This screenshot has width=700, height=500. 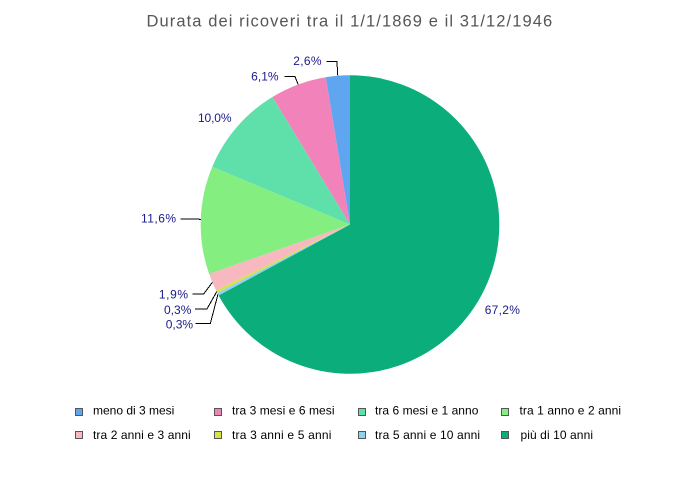 What do you see at coordinates (283, 411) in the screenshot?
I see `svg-text: tra 3 mesi e 6 mesi` at bounding box center [283, 411].